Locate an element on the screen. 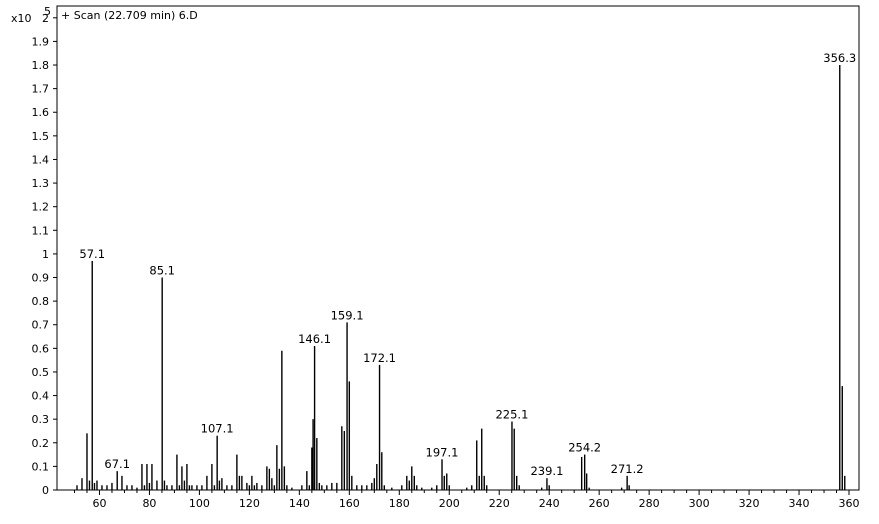 The image size is (879, 524). peak-label: 225.1 is located at coordinates (511, 415).